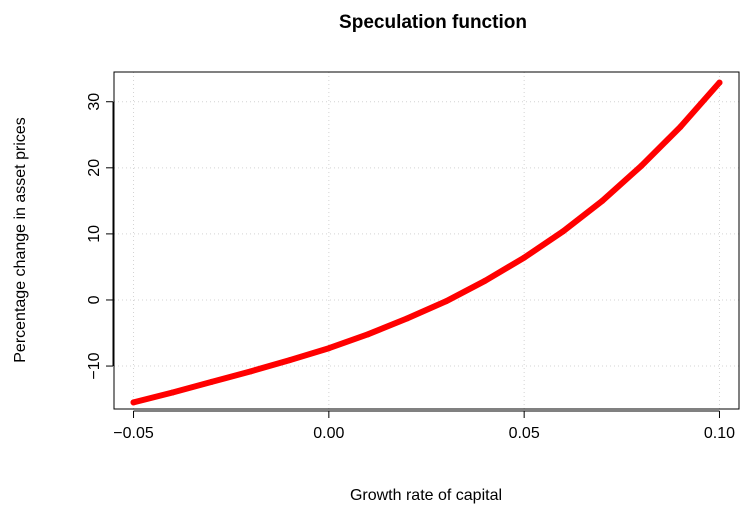 Image resolution: width=744 pixels, height=513 pixels. What do you see at coordinates (328, 433) in the screenshot?
I see `x-tick-label: 0.00` at bounding box center [328, 433].